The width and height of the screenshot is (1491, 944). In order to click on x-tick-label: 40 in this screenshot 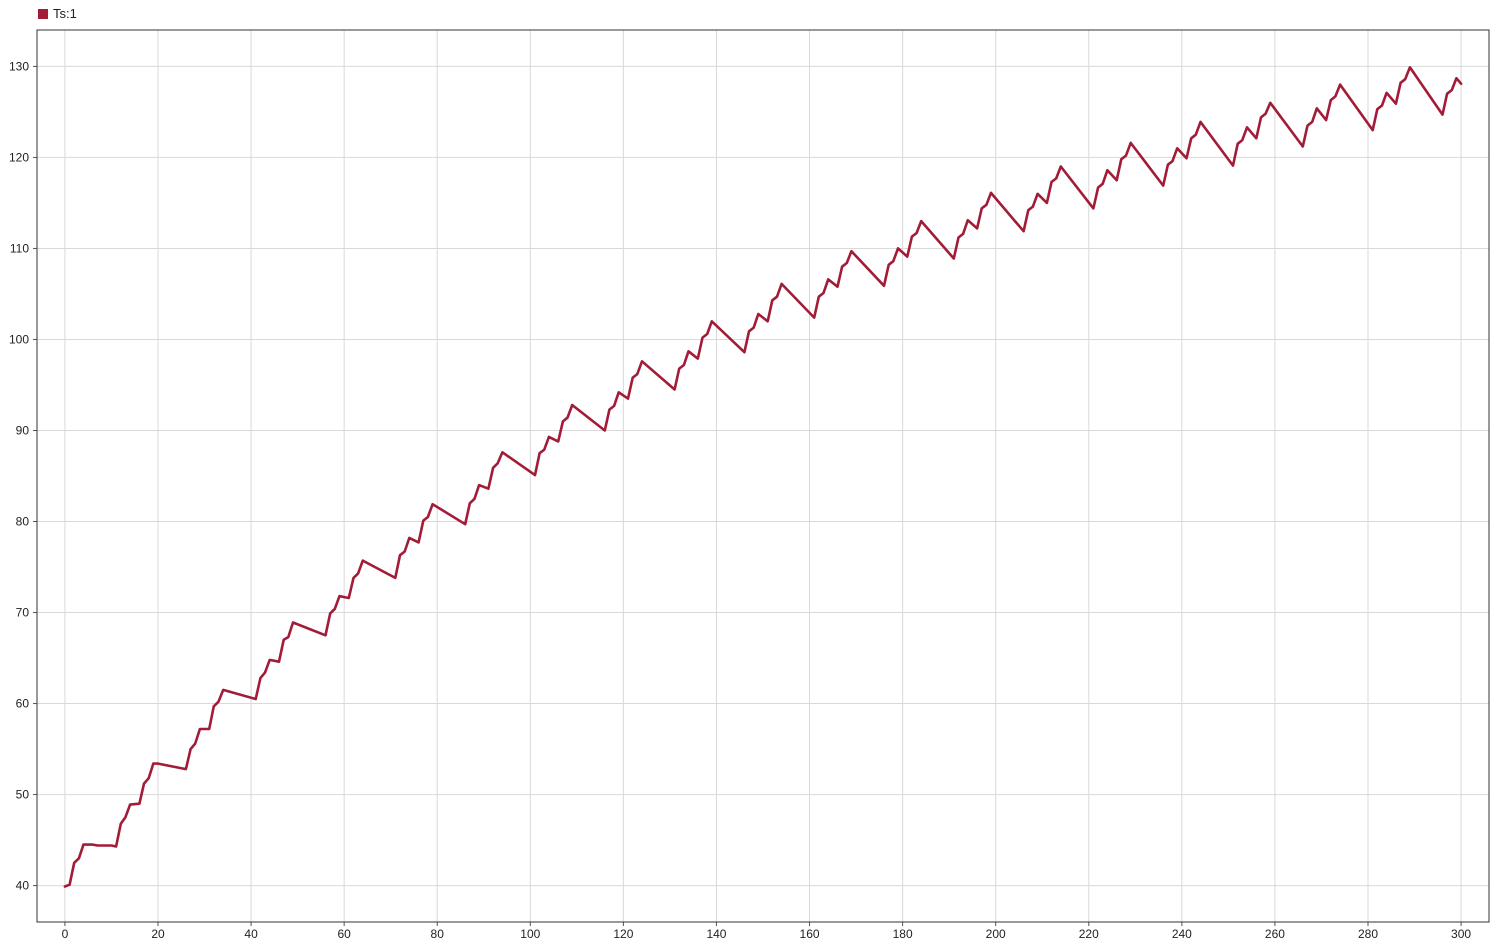, I will do `click(251, 934)`.